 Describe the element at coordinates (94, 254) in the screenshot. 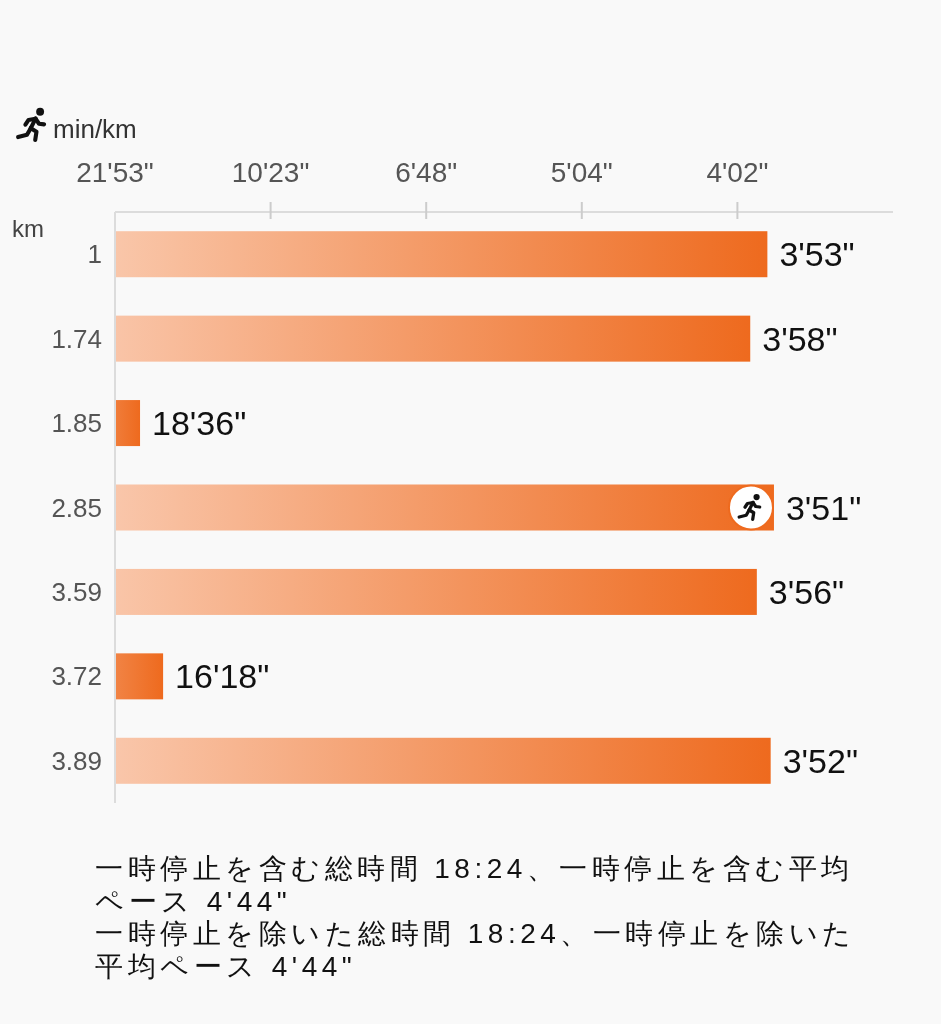

I see `ytick: 1` at that location.